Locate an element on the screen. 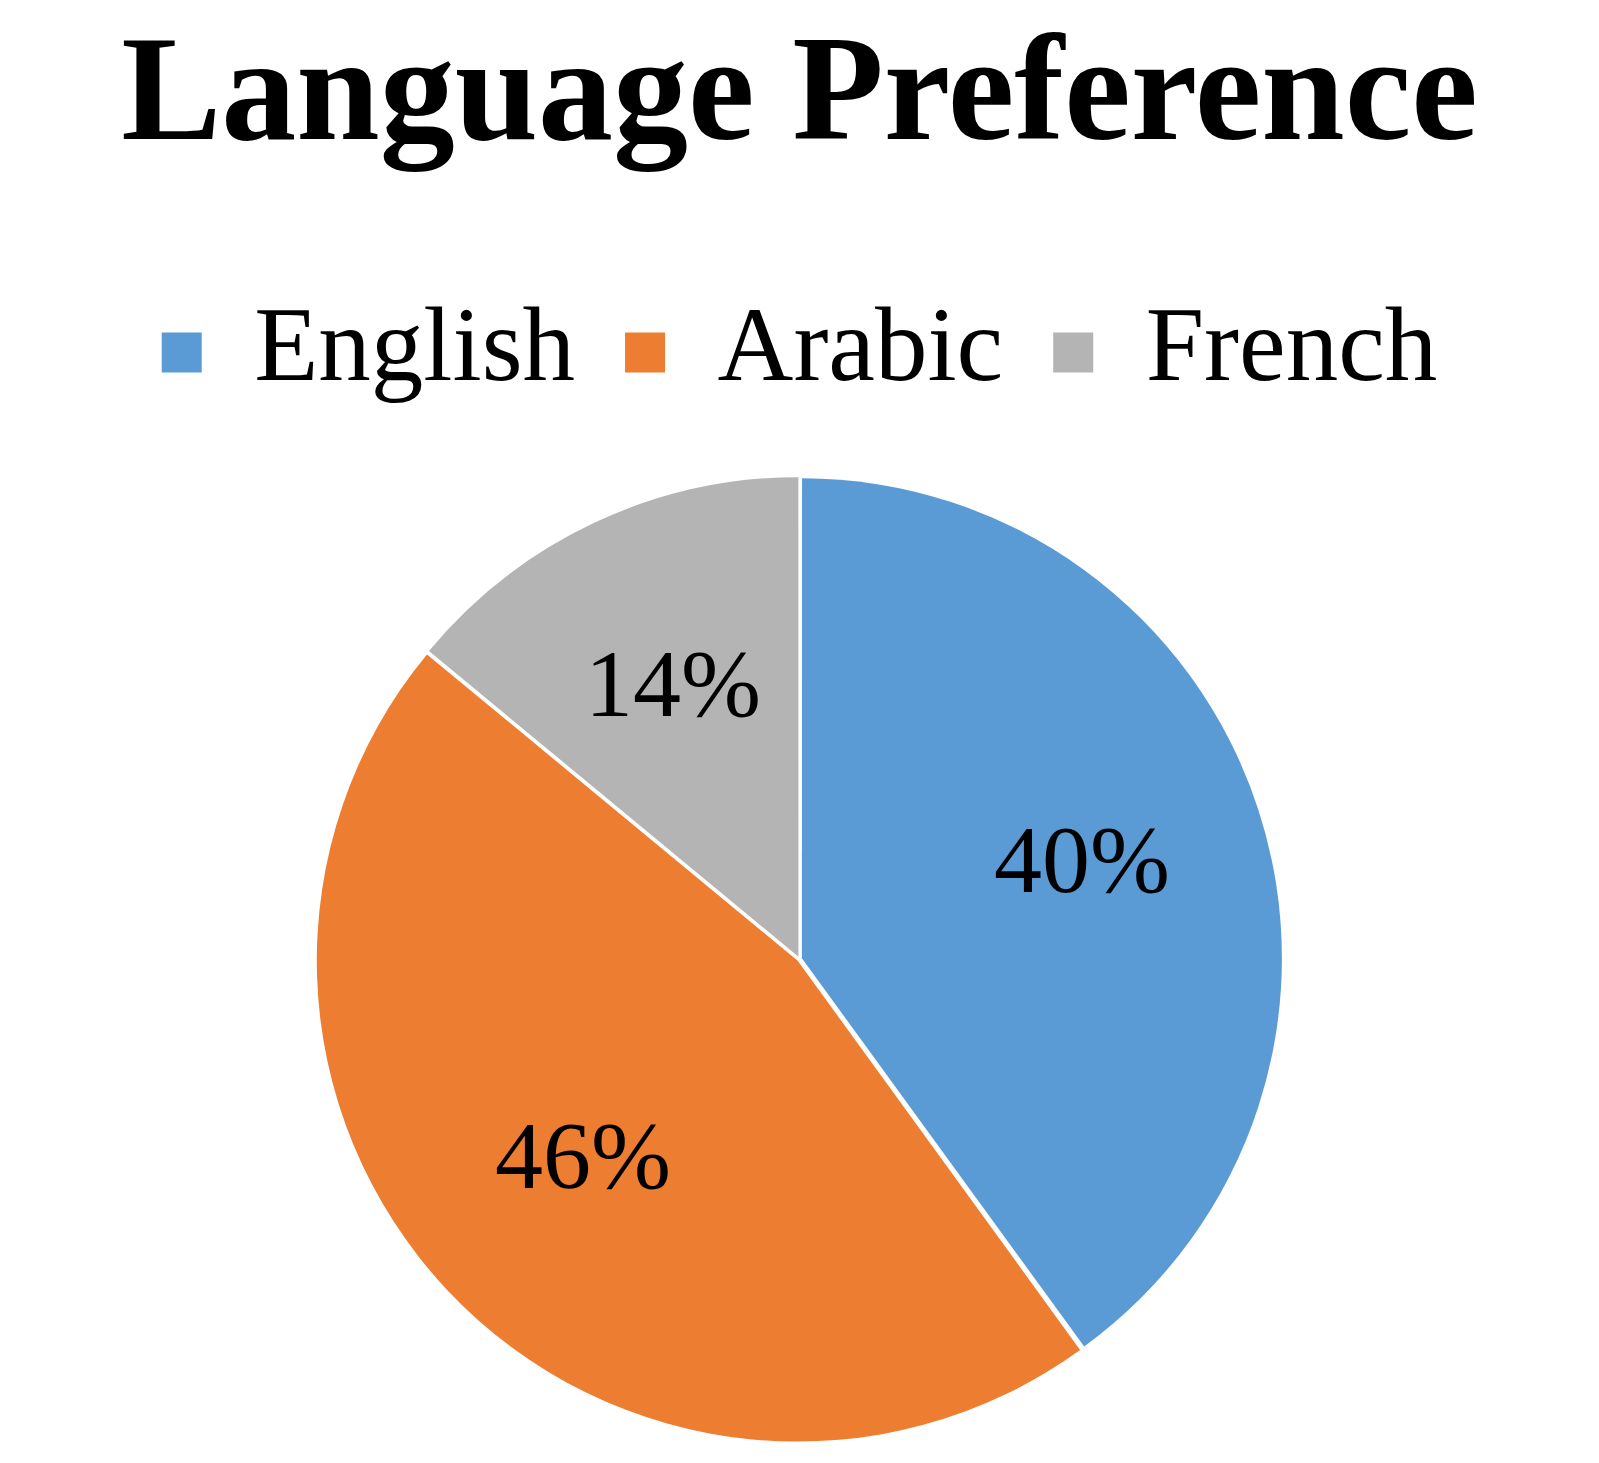 This screenshot has width=1599, height=1463. legend-label: Arabic is located at coordinates (860, 345).